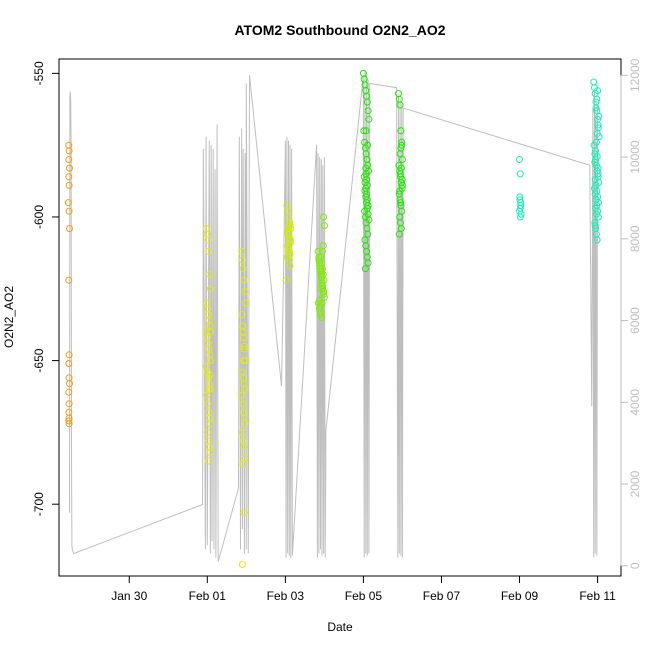 The height and width of the screenshot is (650, 650). Describe the element at coordinates (286, 596) in the screenshot. I see `x-tick-label: Feb 03` at that location.